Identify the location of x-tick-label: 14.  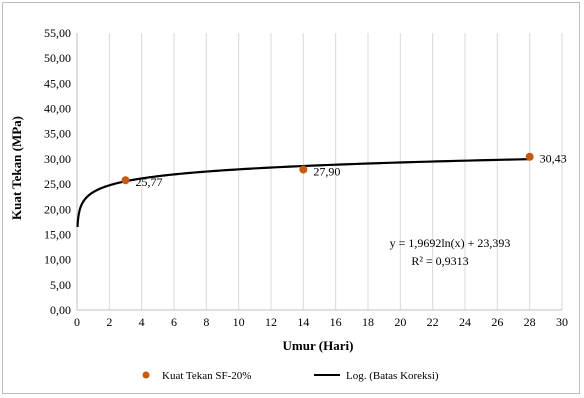
(303, 322).